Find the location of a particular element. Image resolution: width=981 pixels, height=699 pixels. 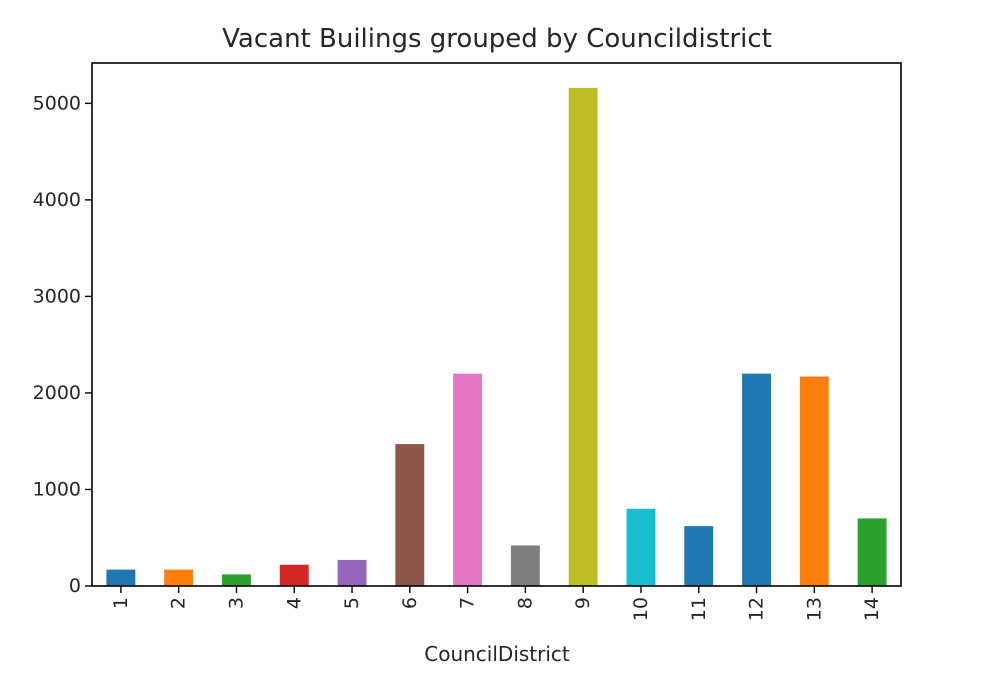

x-tick-label: 12 is located at coordinates (757, 609).